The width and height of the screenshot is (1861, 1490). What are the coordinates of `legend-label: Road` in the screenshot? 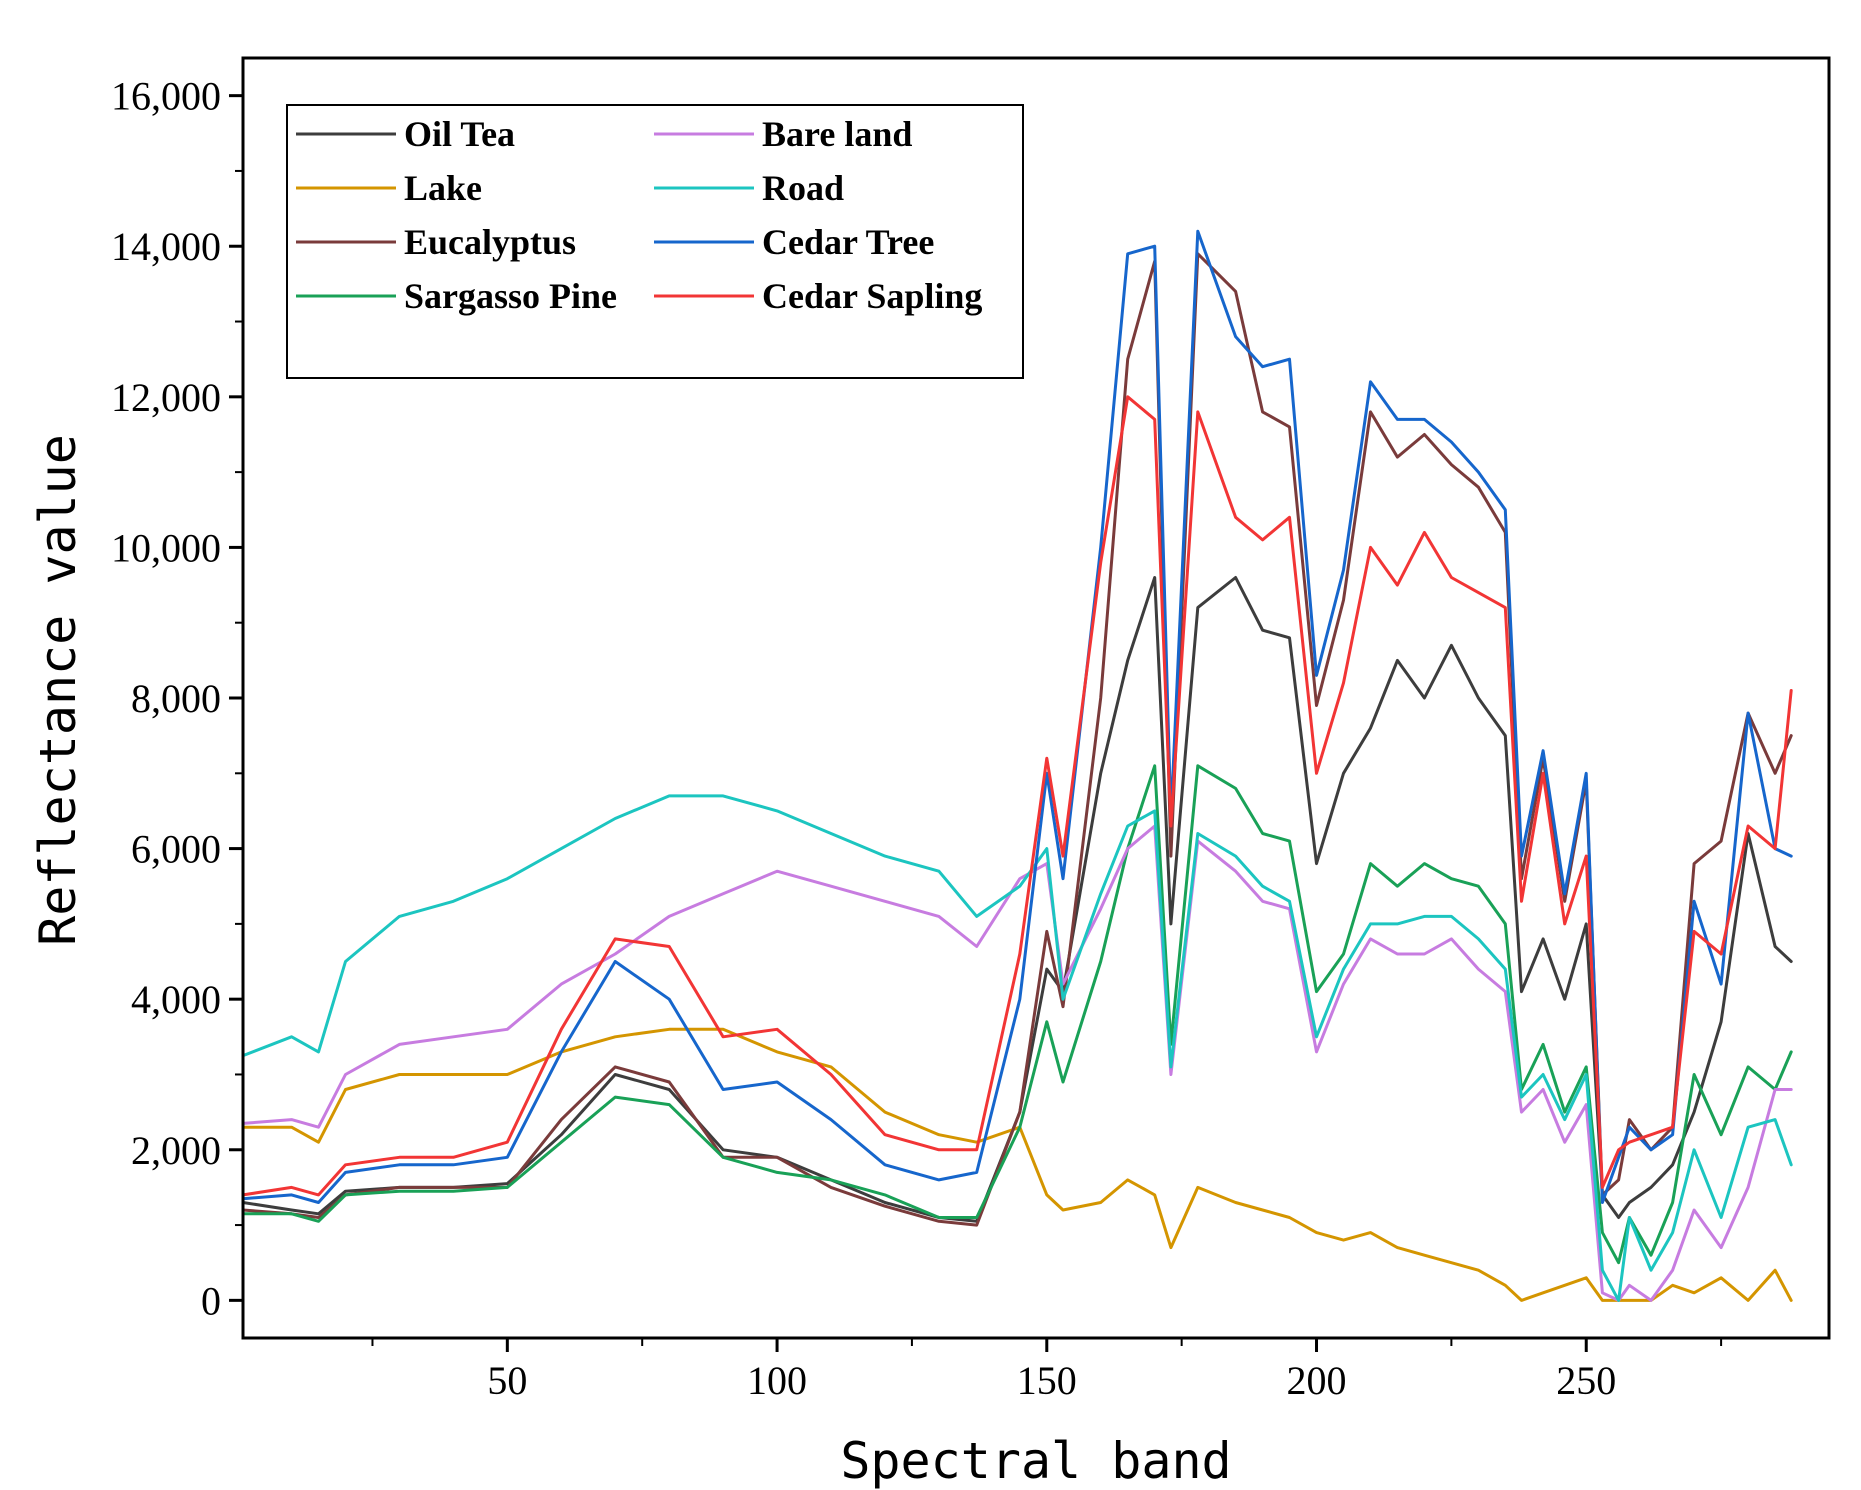 It's located at (803, 188).